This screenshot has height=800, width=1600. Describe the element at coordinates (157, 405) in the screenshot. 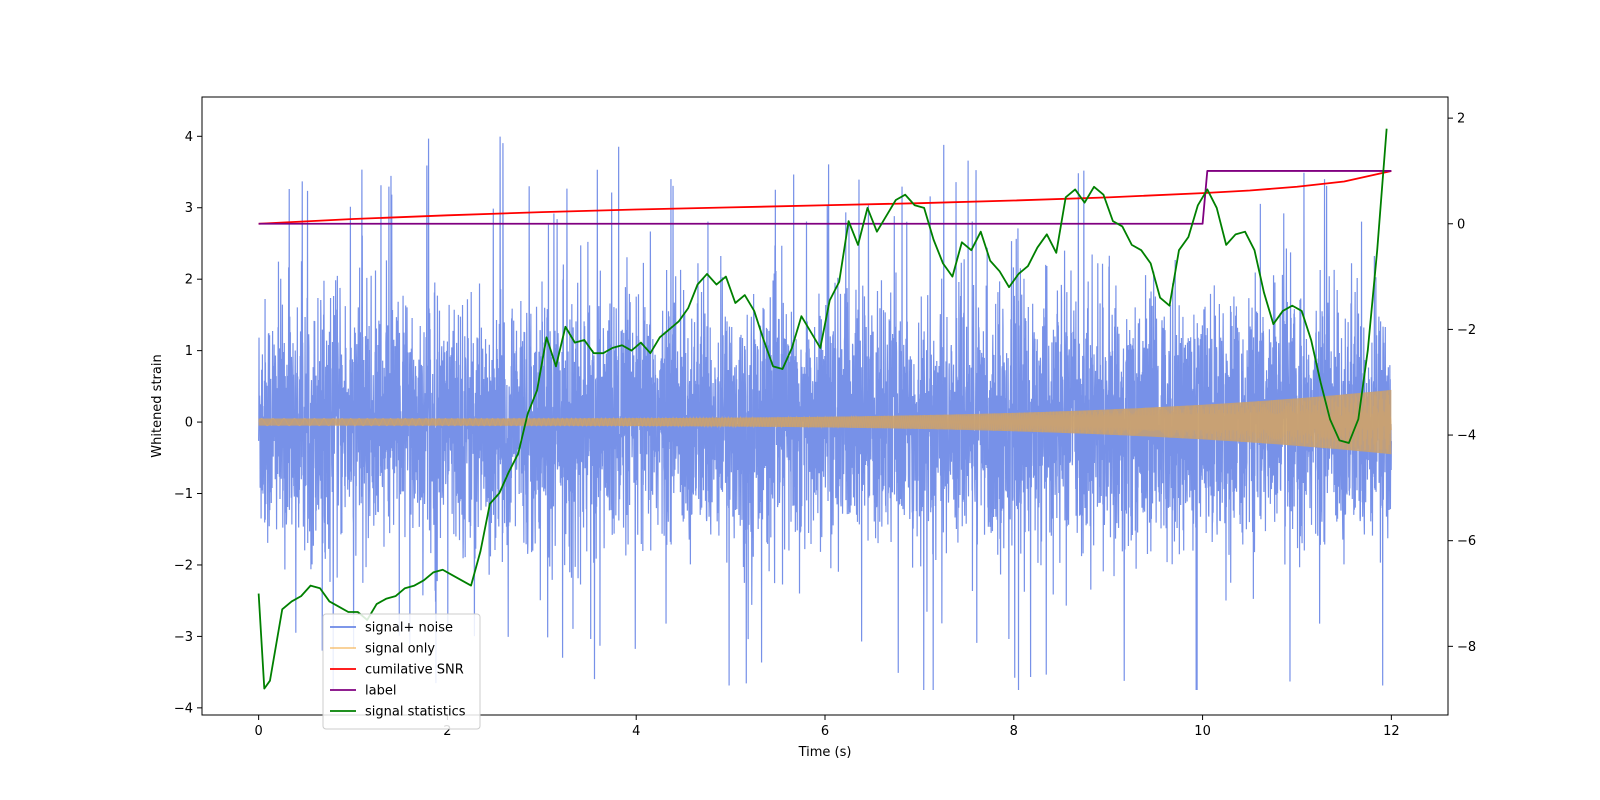

I see `y-axis-label: Whitened strain` at that location.